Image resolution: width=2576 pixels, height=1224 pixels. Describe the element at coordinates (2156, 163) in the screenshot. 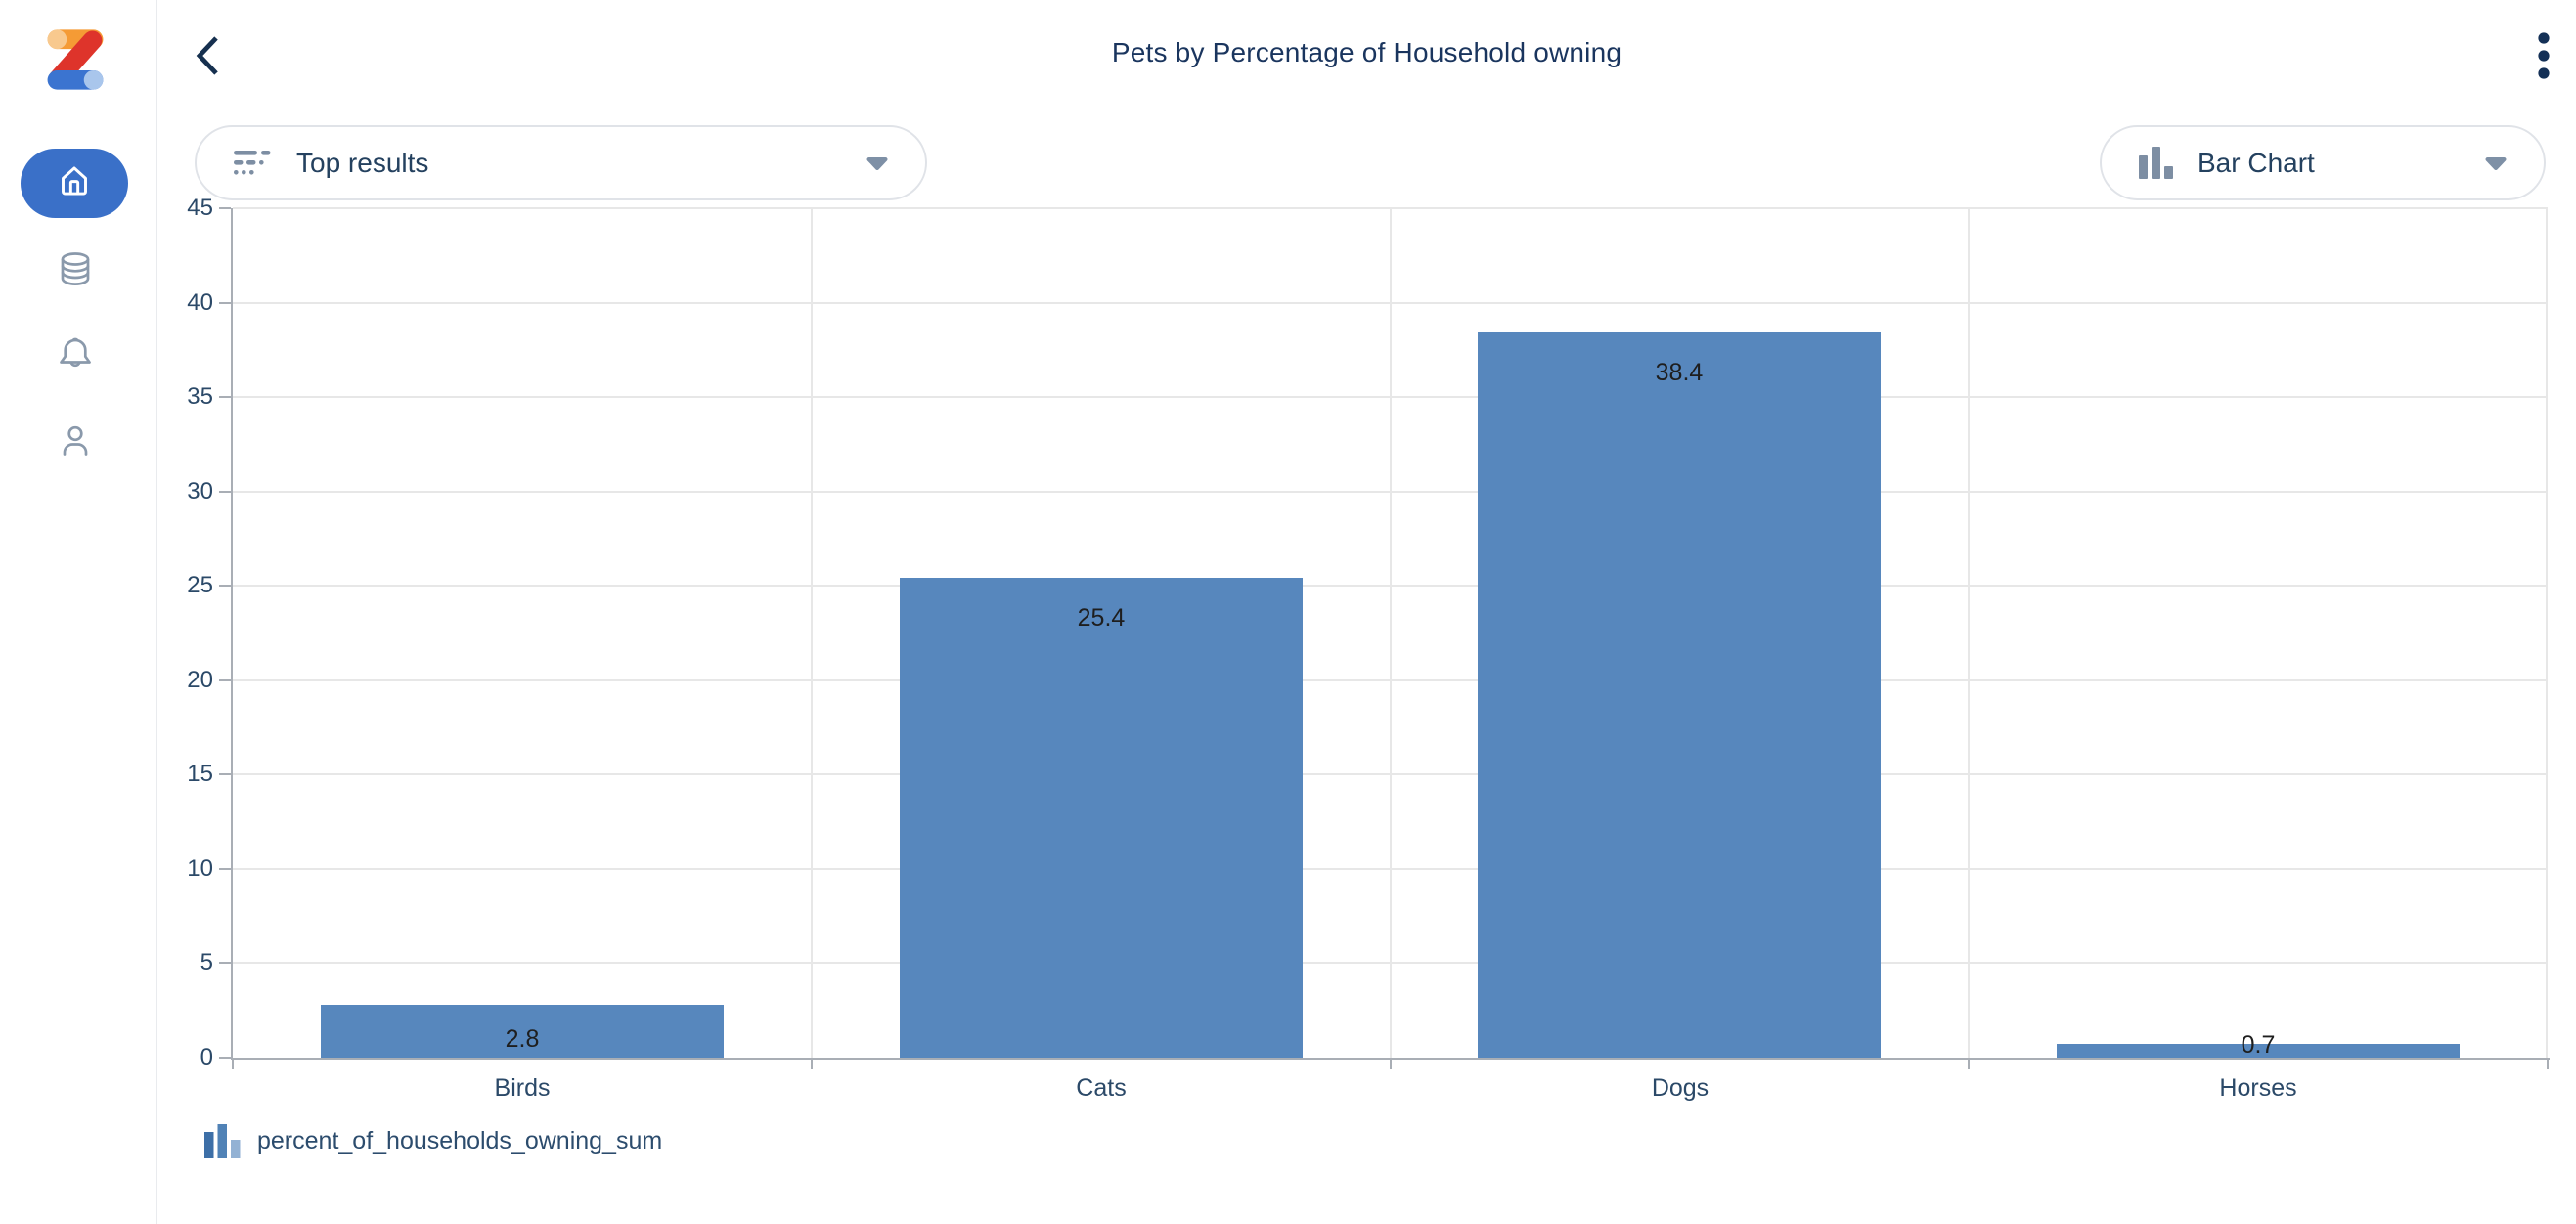

I see `bar-chart-icon` at that location.